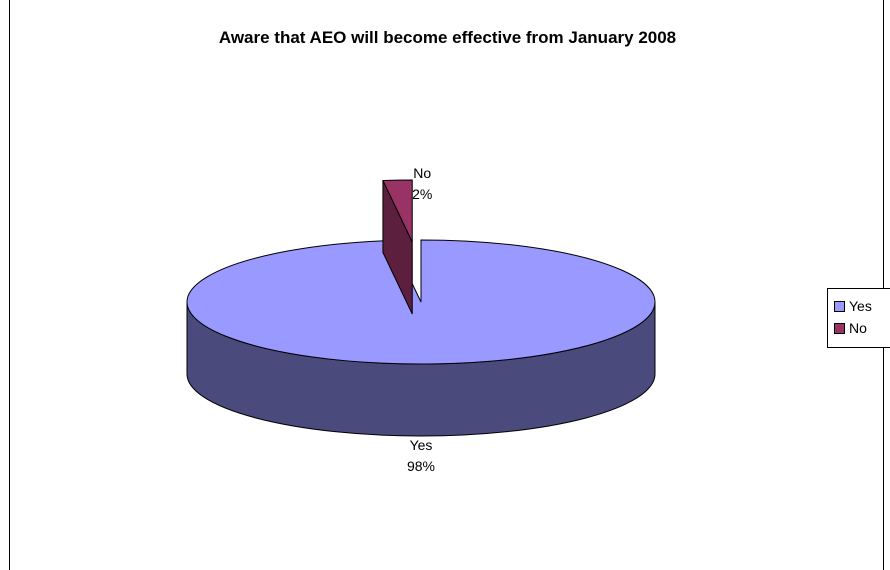 The image size is (890, 570). What do you see at coordinates (858, 328) in the screenshot?
I see `legend-label-no: No` at bounding box center [858, 328].